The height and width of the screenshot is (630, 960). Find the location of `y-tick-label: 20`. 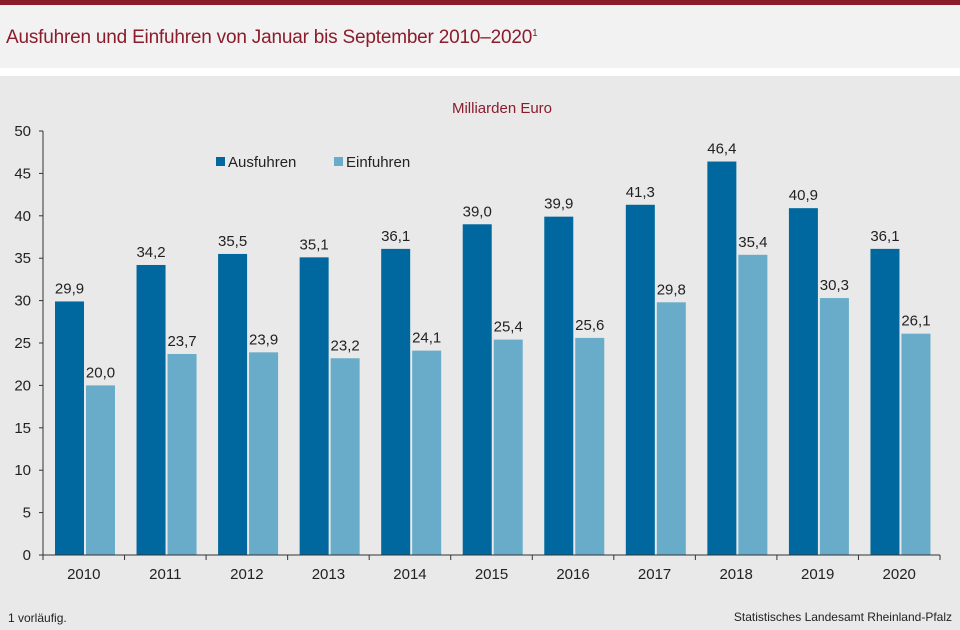

y-tick-label: 20 is located at coordinates (22, 385).